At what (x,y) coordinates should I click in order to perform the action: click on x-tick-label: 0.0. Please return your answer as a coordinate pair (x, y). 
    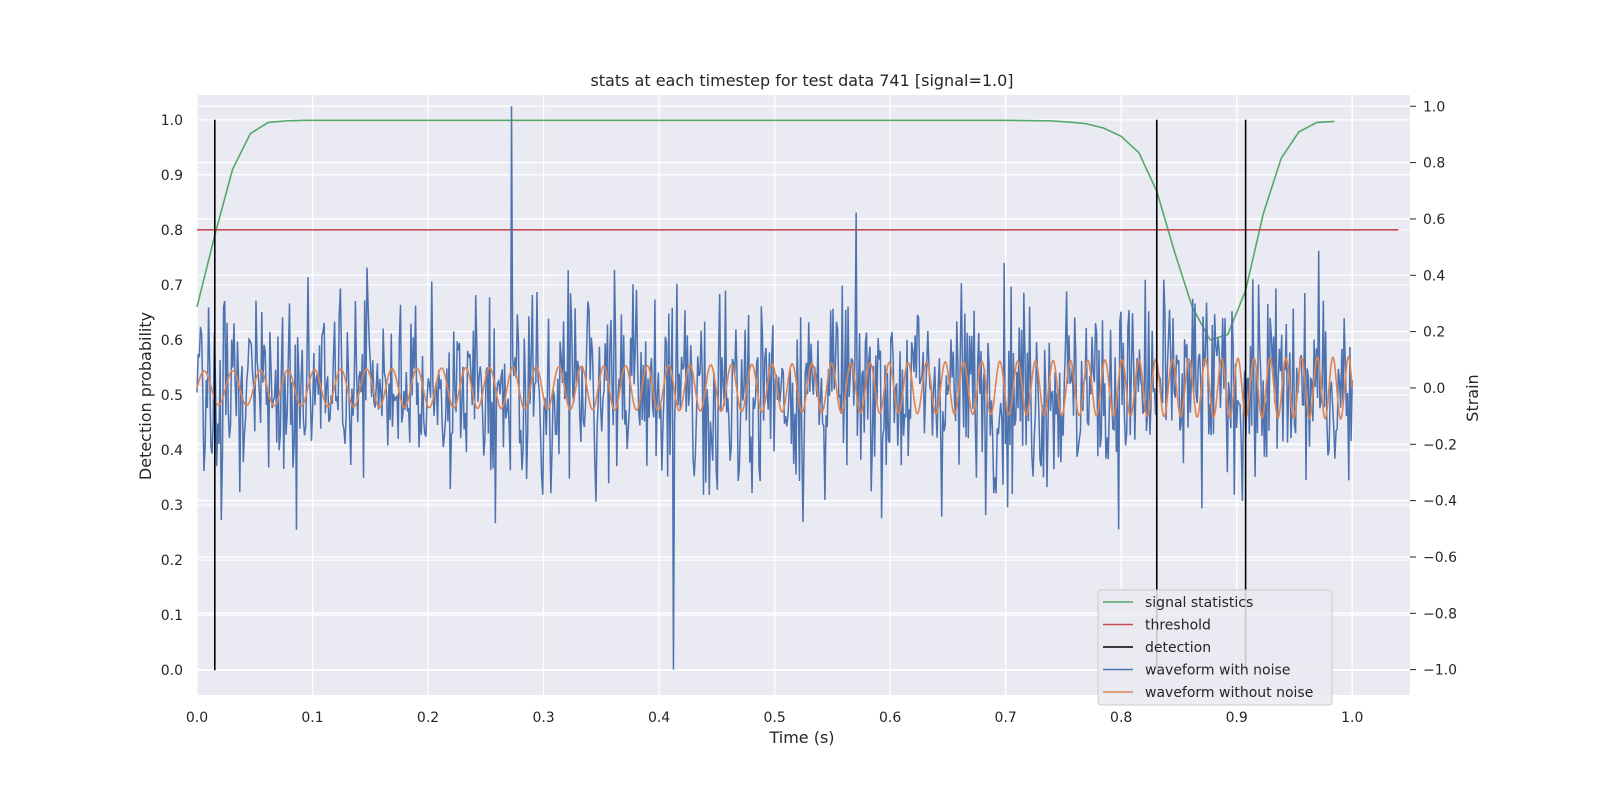
    Looking at the image, I should click on (197, 718).